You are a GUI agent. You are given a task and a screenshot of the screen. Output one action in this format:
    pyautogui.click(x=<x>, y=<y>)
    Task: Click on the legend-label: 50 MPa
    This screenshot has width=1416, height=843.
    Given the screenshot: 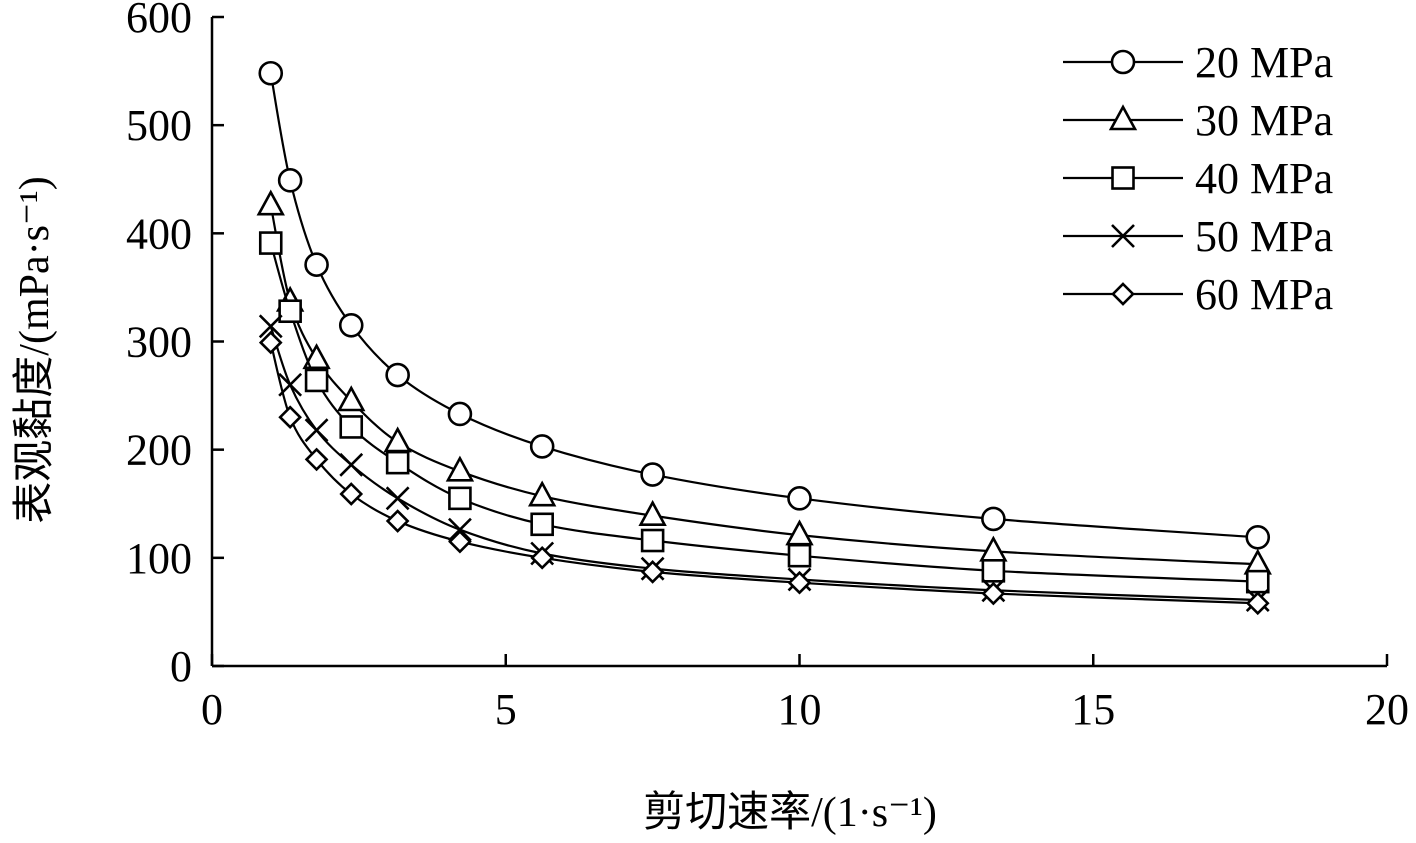 What is the action you would take?
    pyautogui.click(x=1264, y=236)
    